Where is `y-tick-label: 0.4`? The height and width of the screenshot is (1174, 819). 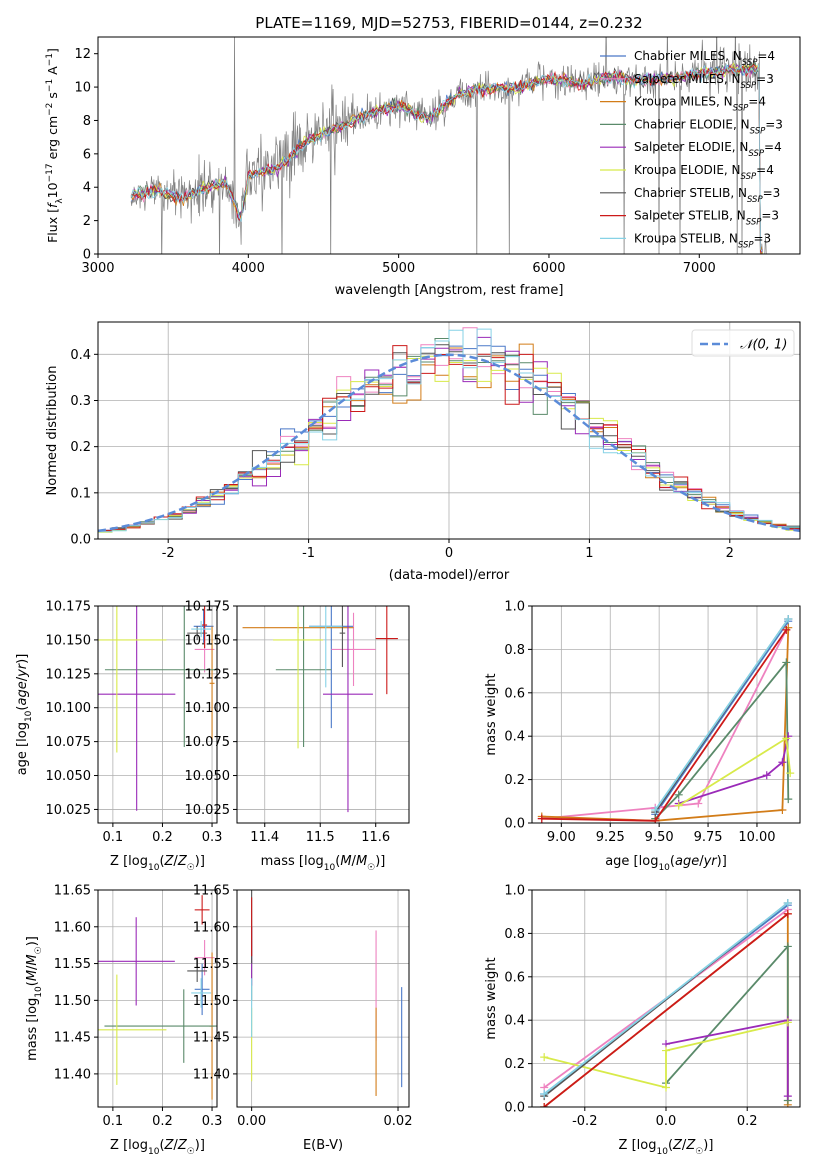 y-tick-label: 0.4 is located at coordinates (514, 1021).